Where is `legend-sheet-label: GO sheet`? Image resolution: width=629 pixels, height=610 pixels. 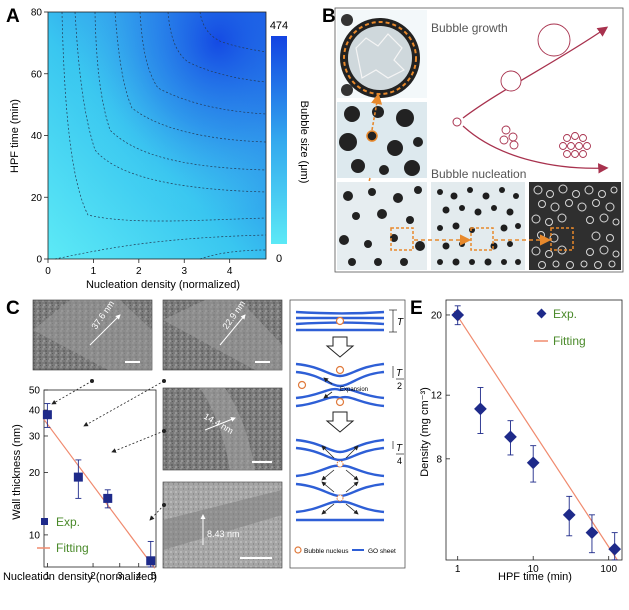
legend-sheet-label: GO sheet is located at coordinates (382, 551).